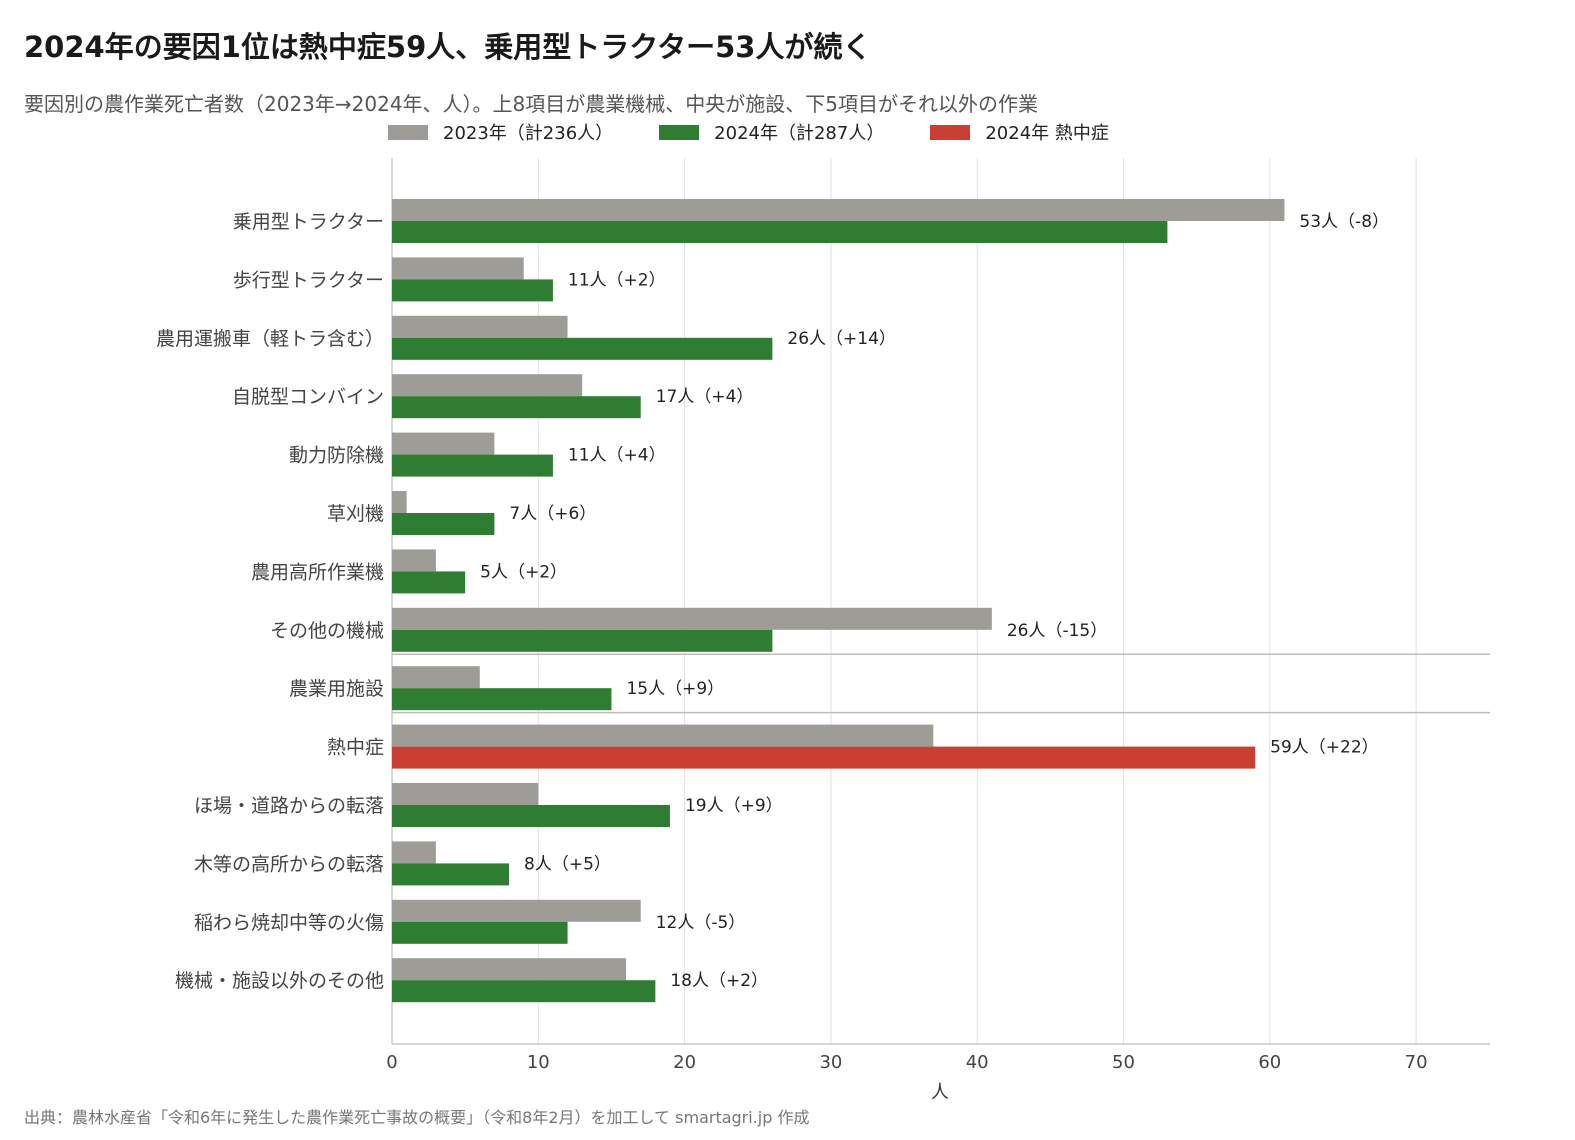 The image size is (1575, 1140). What do you see at coordinates (279, 981) in the screenshot?
I see `category-label: 機械・施設以外のその他` at bounding box center [279, 981].